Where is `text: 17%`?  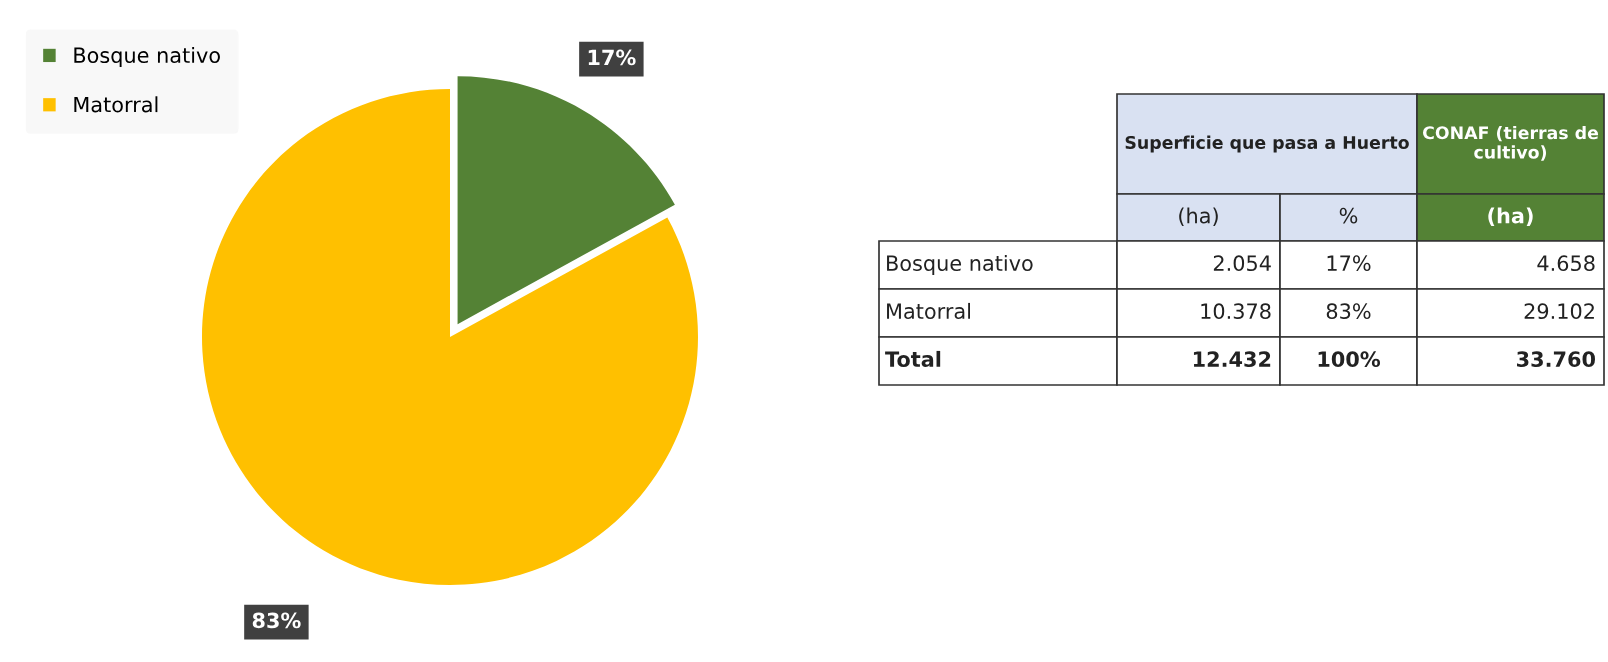 text: 17% is located at coordinates (1349, 263).